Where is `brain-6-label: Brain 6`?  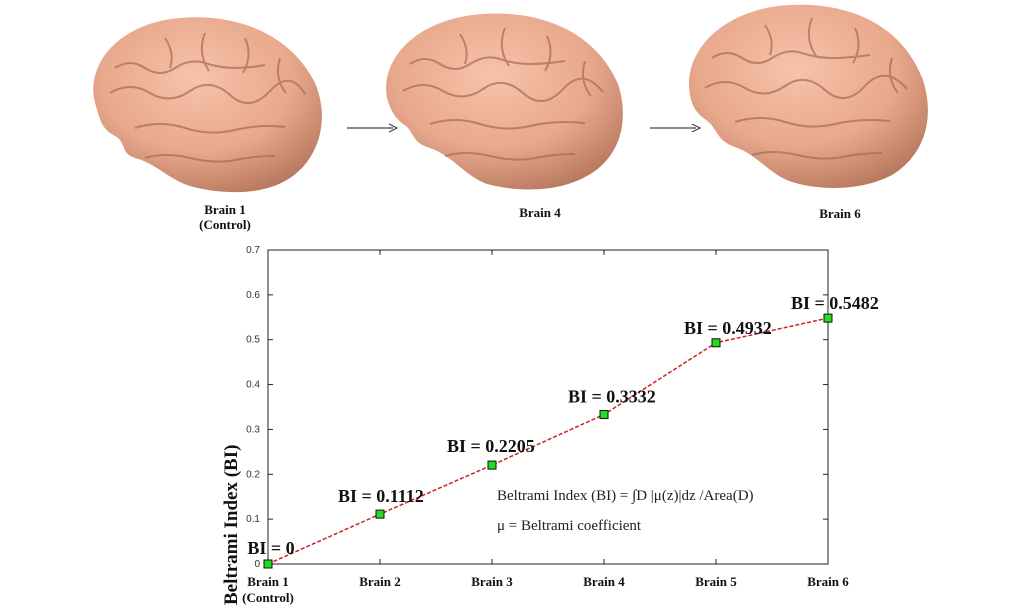 brain-6-label: Brain 6 is located at coordinates (840, 213).